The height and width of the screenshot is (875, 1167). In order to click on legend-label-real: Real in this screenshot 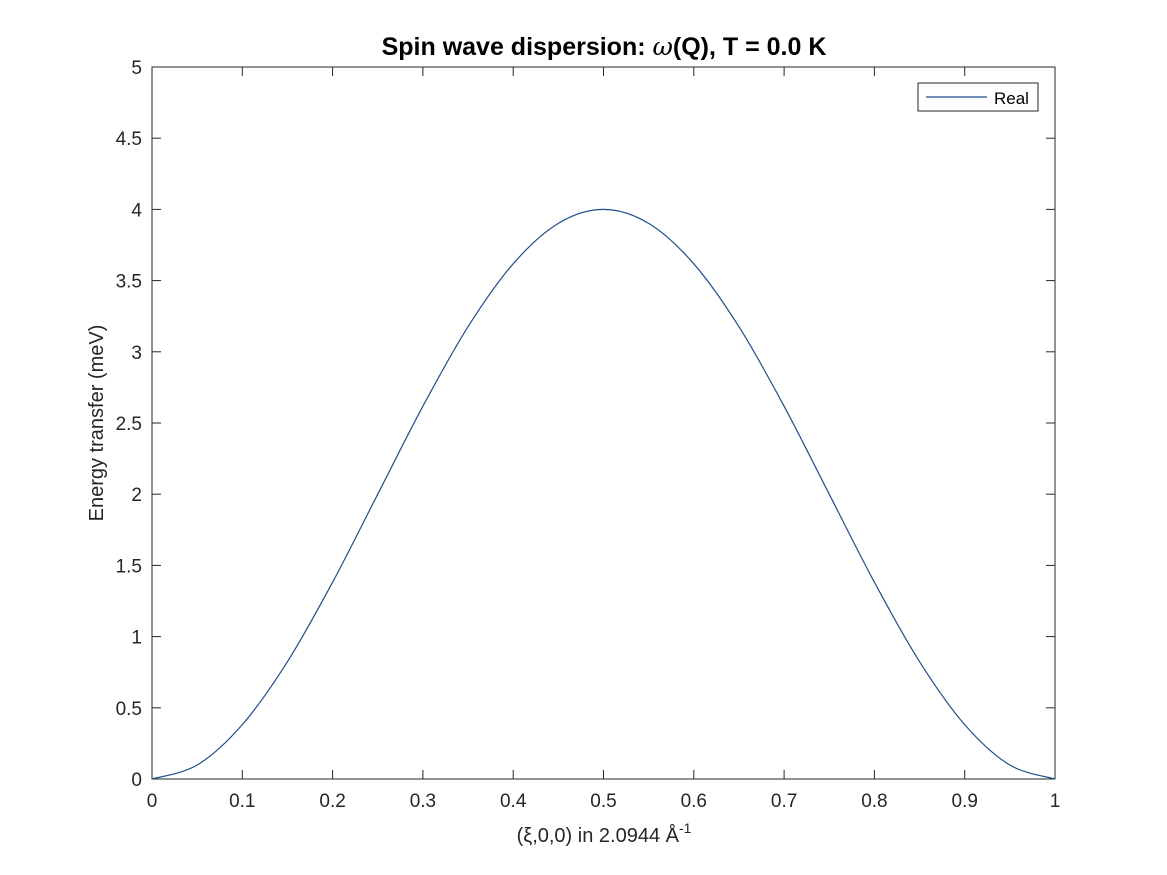, I will do `click(1011, 98)`.